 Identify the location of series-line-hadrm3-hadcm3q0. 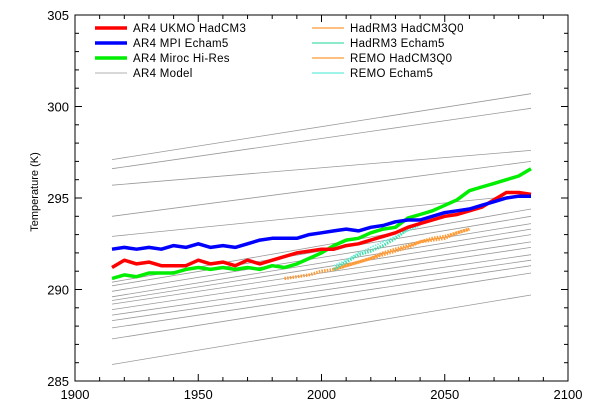
(377, 254).